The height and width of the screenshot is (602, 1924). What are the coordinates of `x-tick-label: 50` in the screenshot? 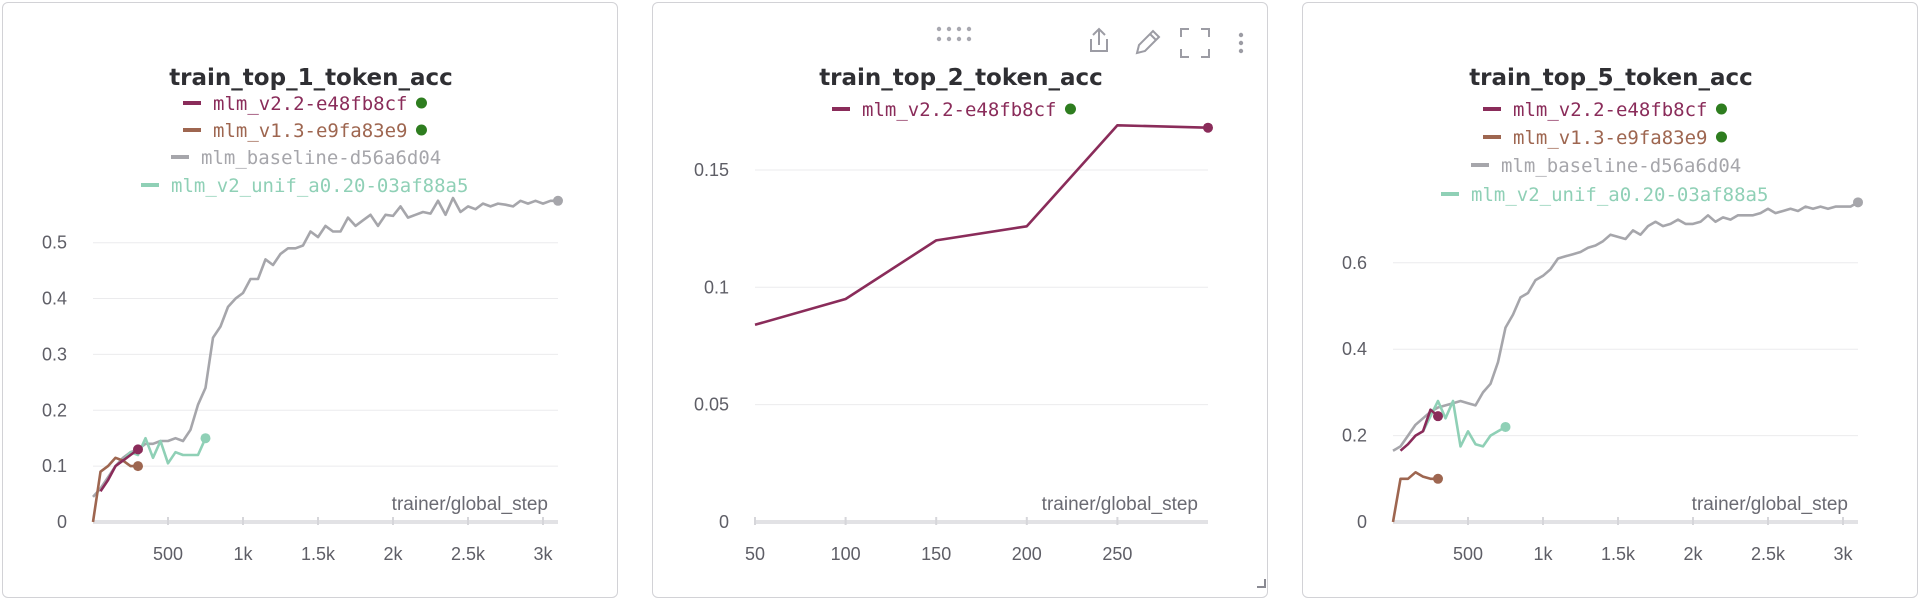 It's located at (755, 554).